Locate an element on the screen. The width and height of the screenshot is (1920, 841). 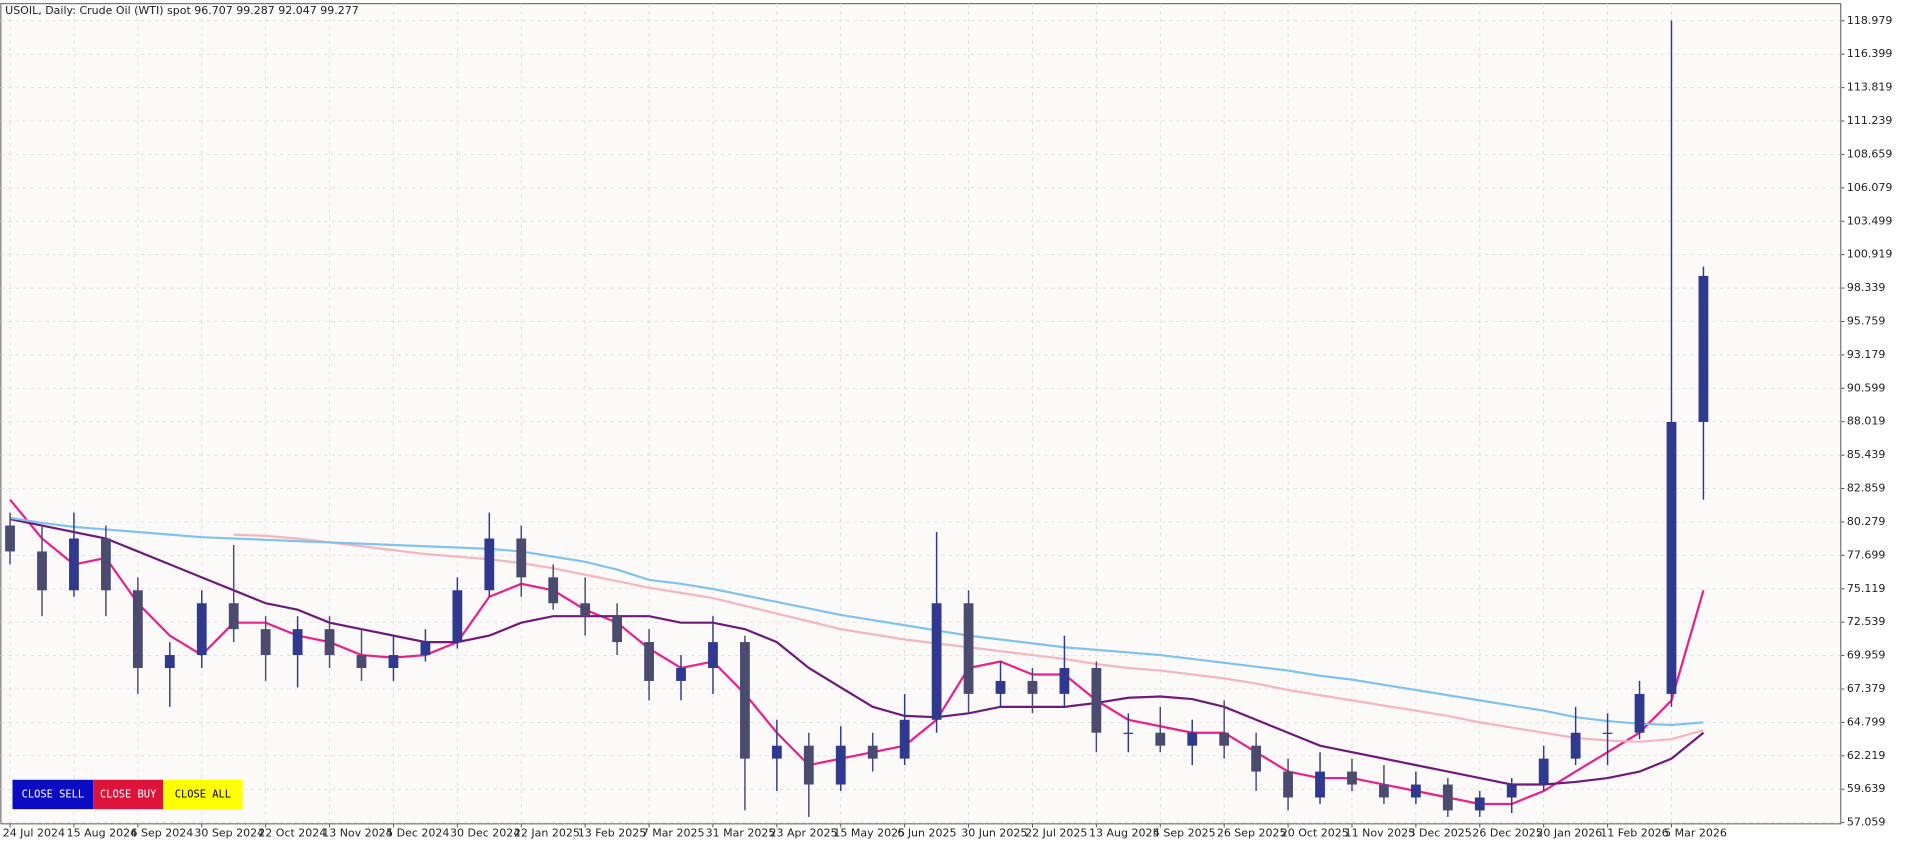
x-tick-label: 22 Oct 2024 is located at coordinates (292, 833).